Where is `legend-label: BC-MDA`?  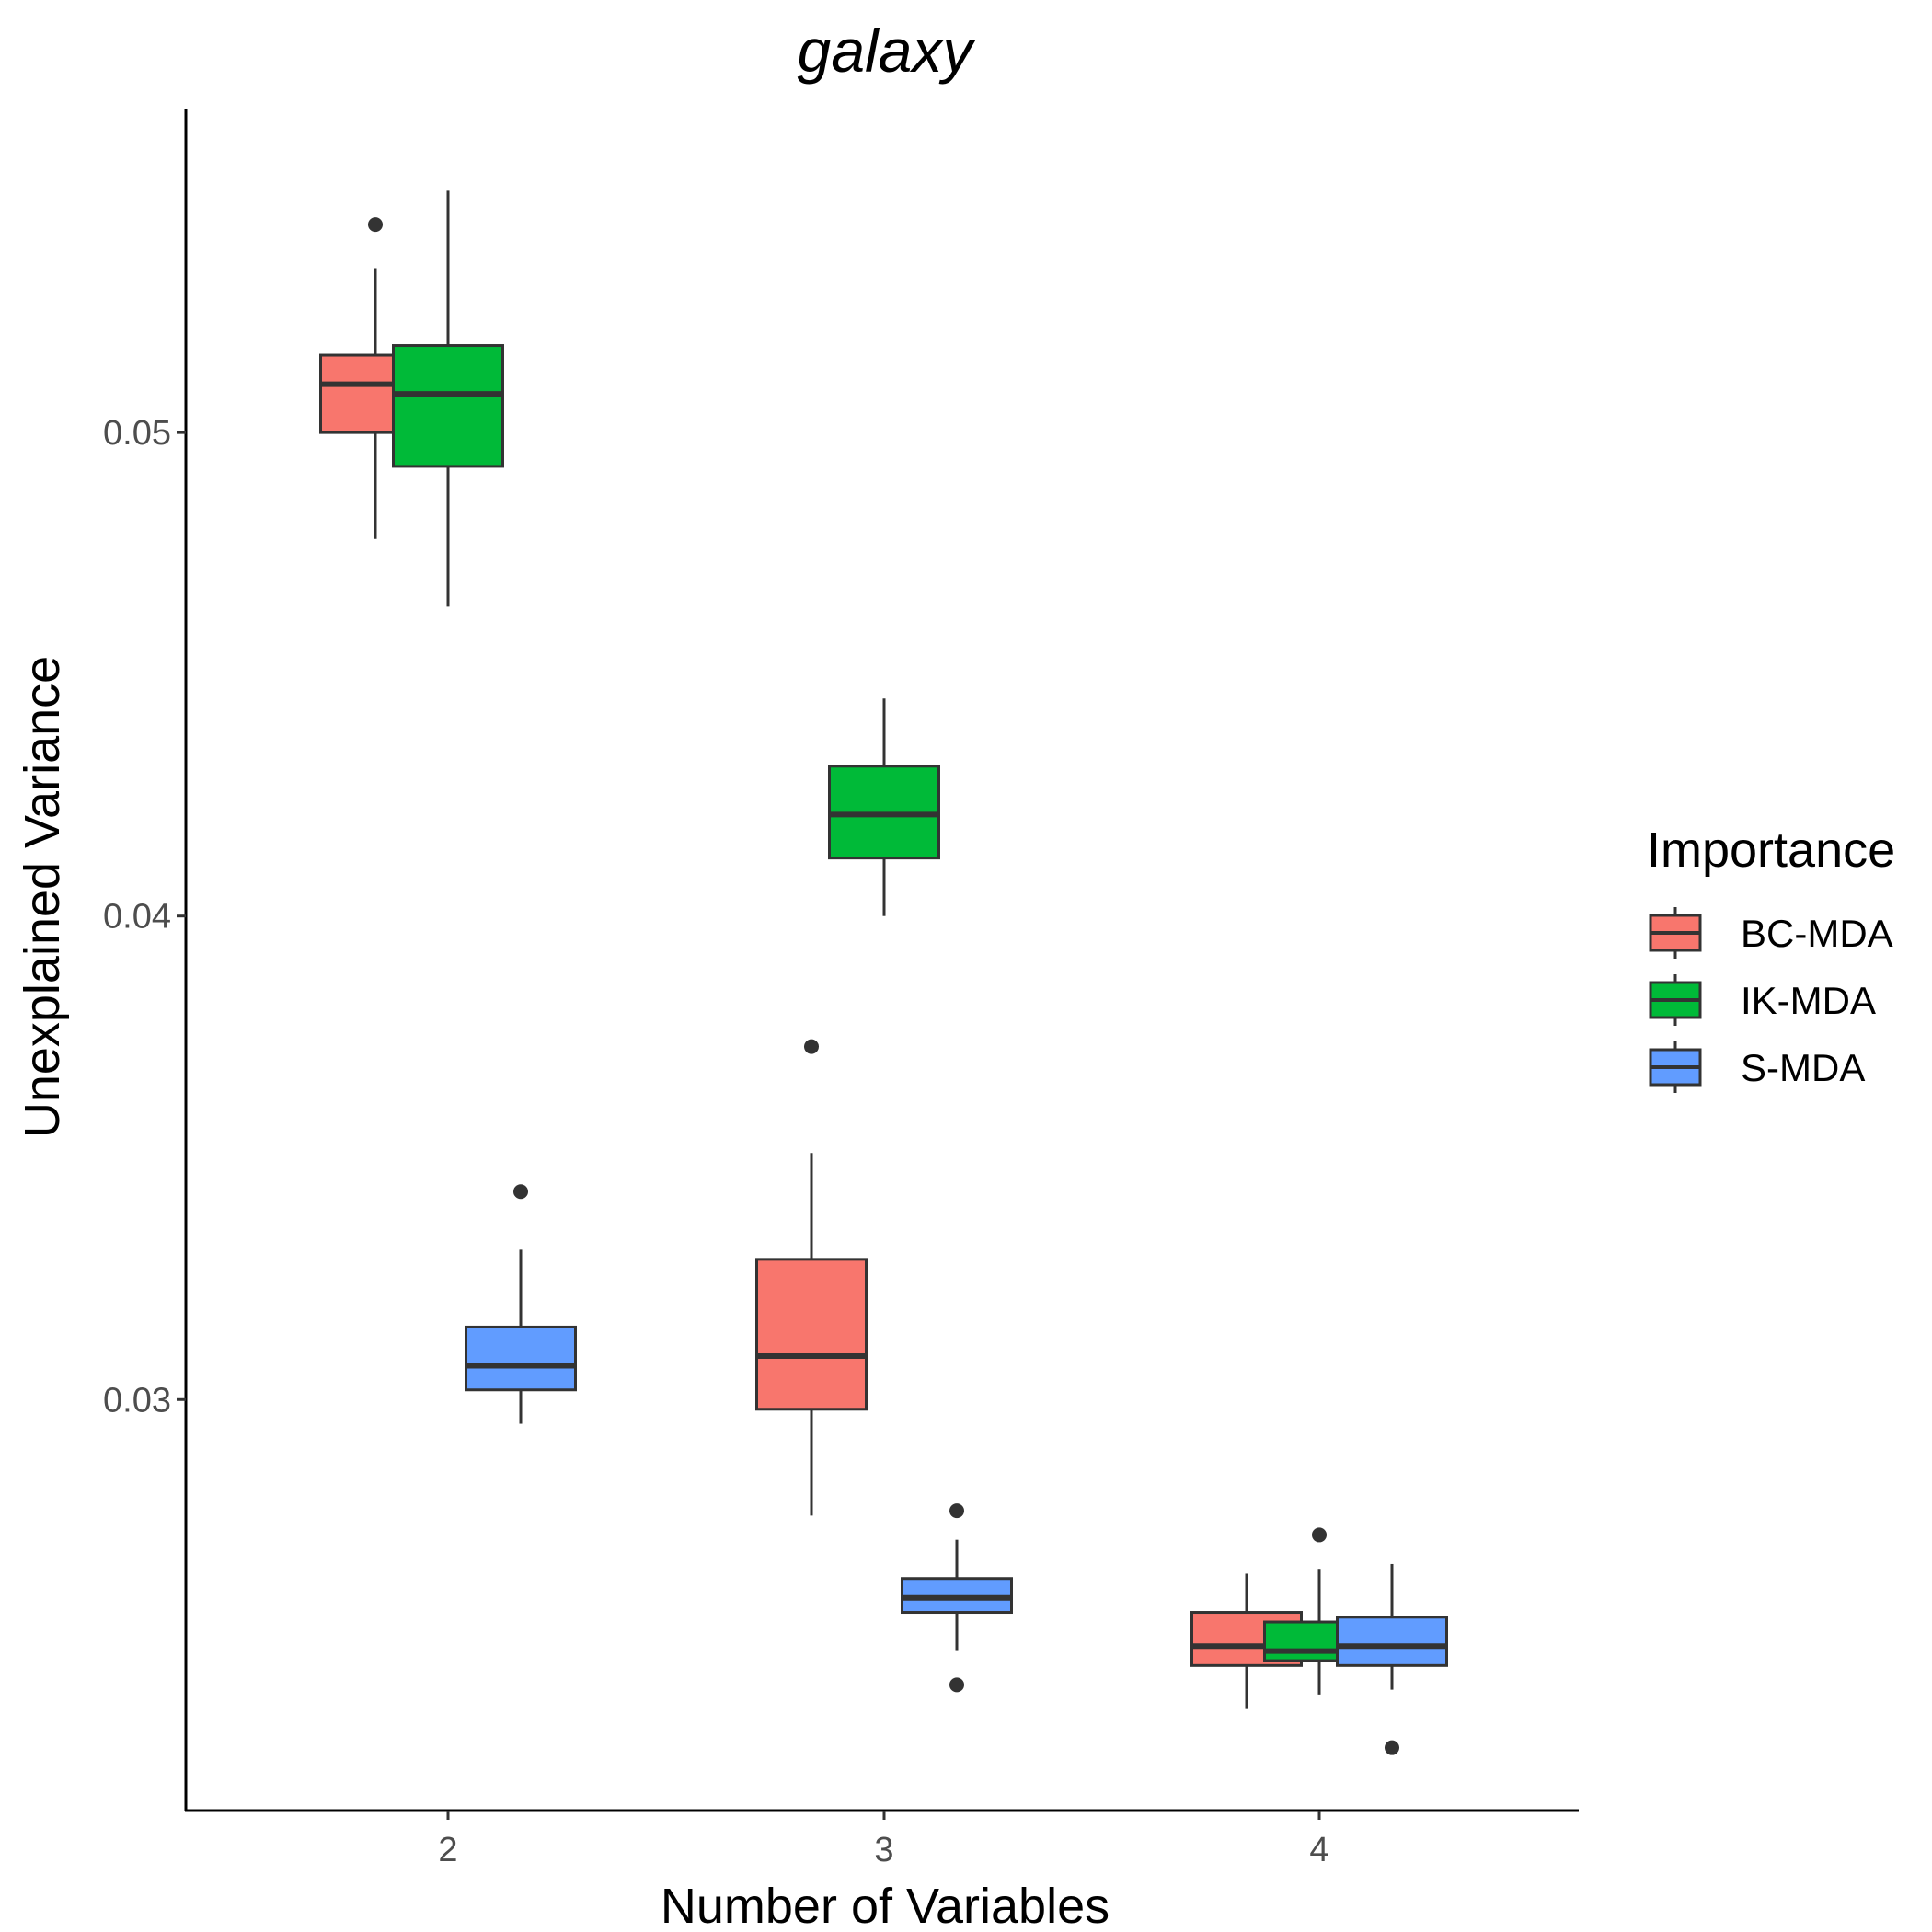
legend-label: BC-MDA is located at coordinates (1817, 933).